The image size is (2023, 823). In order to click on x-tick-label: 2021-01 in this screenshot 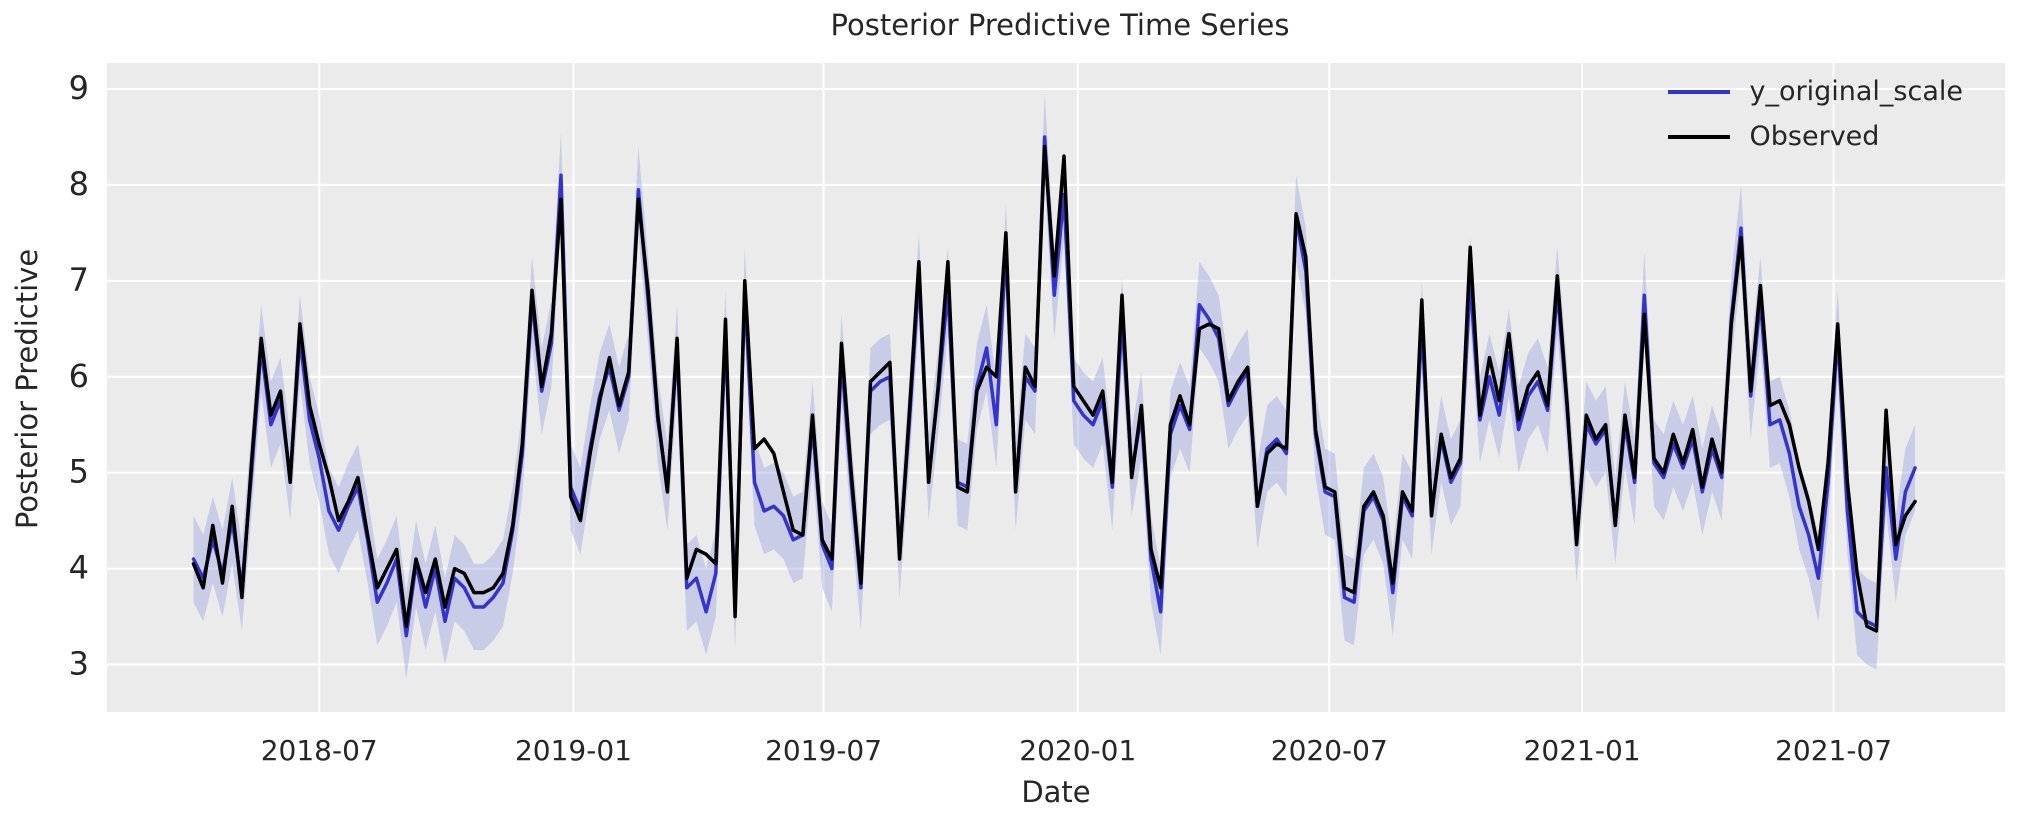, I will do `click(1582, 750)`.